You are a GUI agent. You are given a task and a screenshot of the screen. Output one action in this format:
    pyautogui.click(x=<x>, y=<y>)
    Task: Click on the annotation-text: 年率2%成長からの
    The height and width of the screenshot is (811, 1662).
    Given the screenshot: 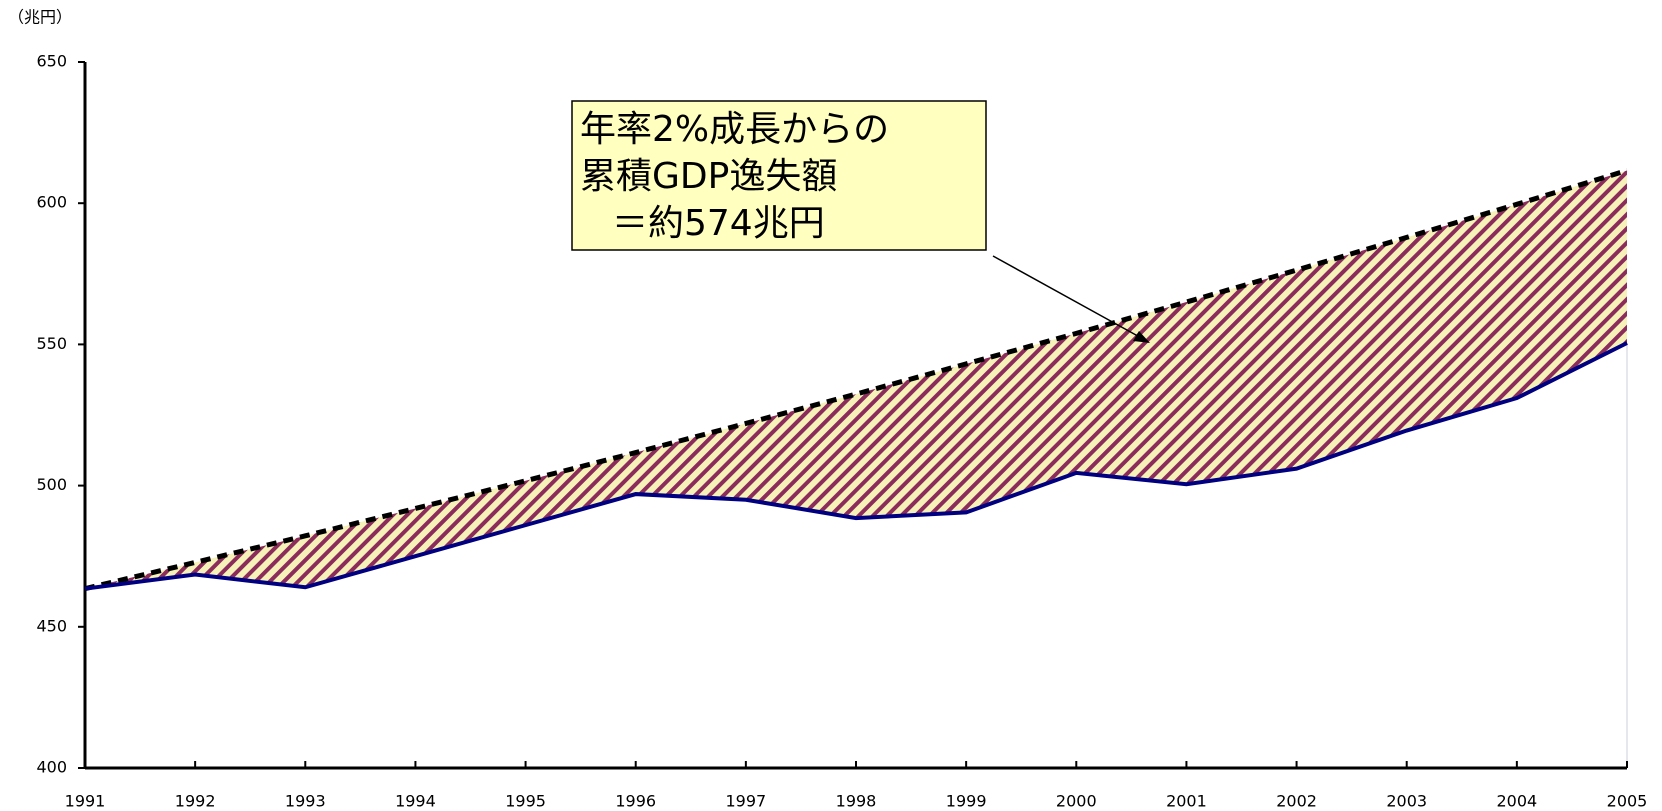 What is the action you would take?
    pyautogui.click(x=734, y=129)
    